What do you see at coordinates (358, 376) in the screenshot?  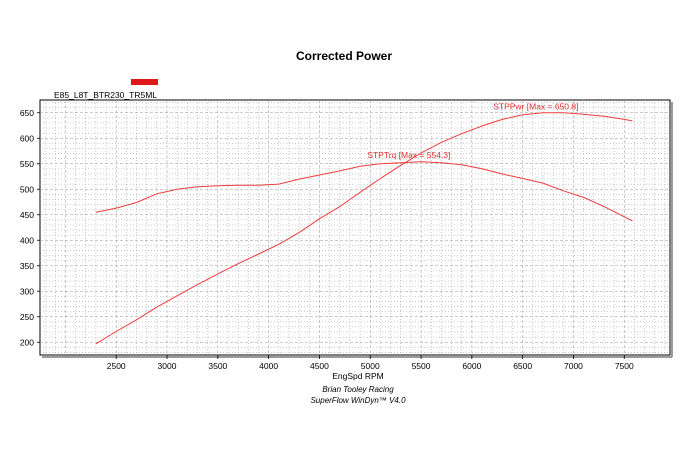 I see `x-axis-label: EngSpd RPM` at bounding box center [358, 376].